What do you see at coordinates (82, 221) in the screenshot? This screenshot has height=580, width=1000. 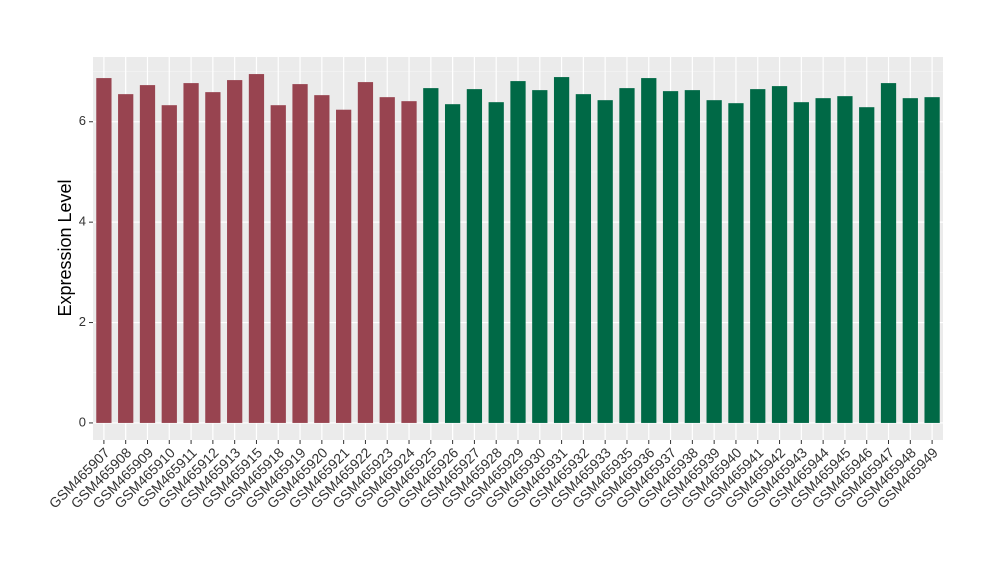 I see `y-tick-label: 4` at bounding box center [82, 221].